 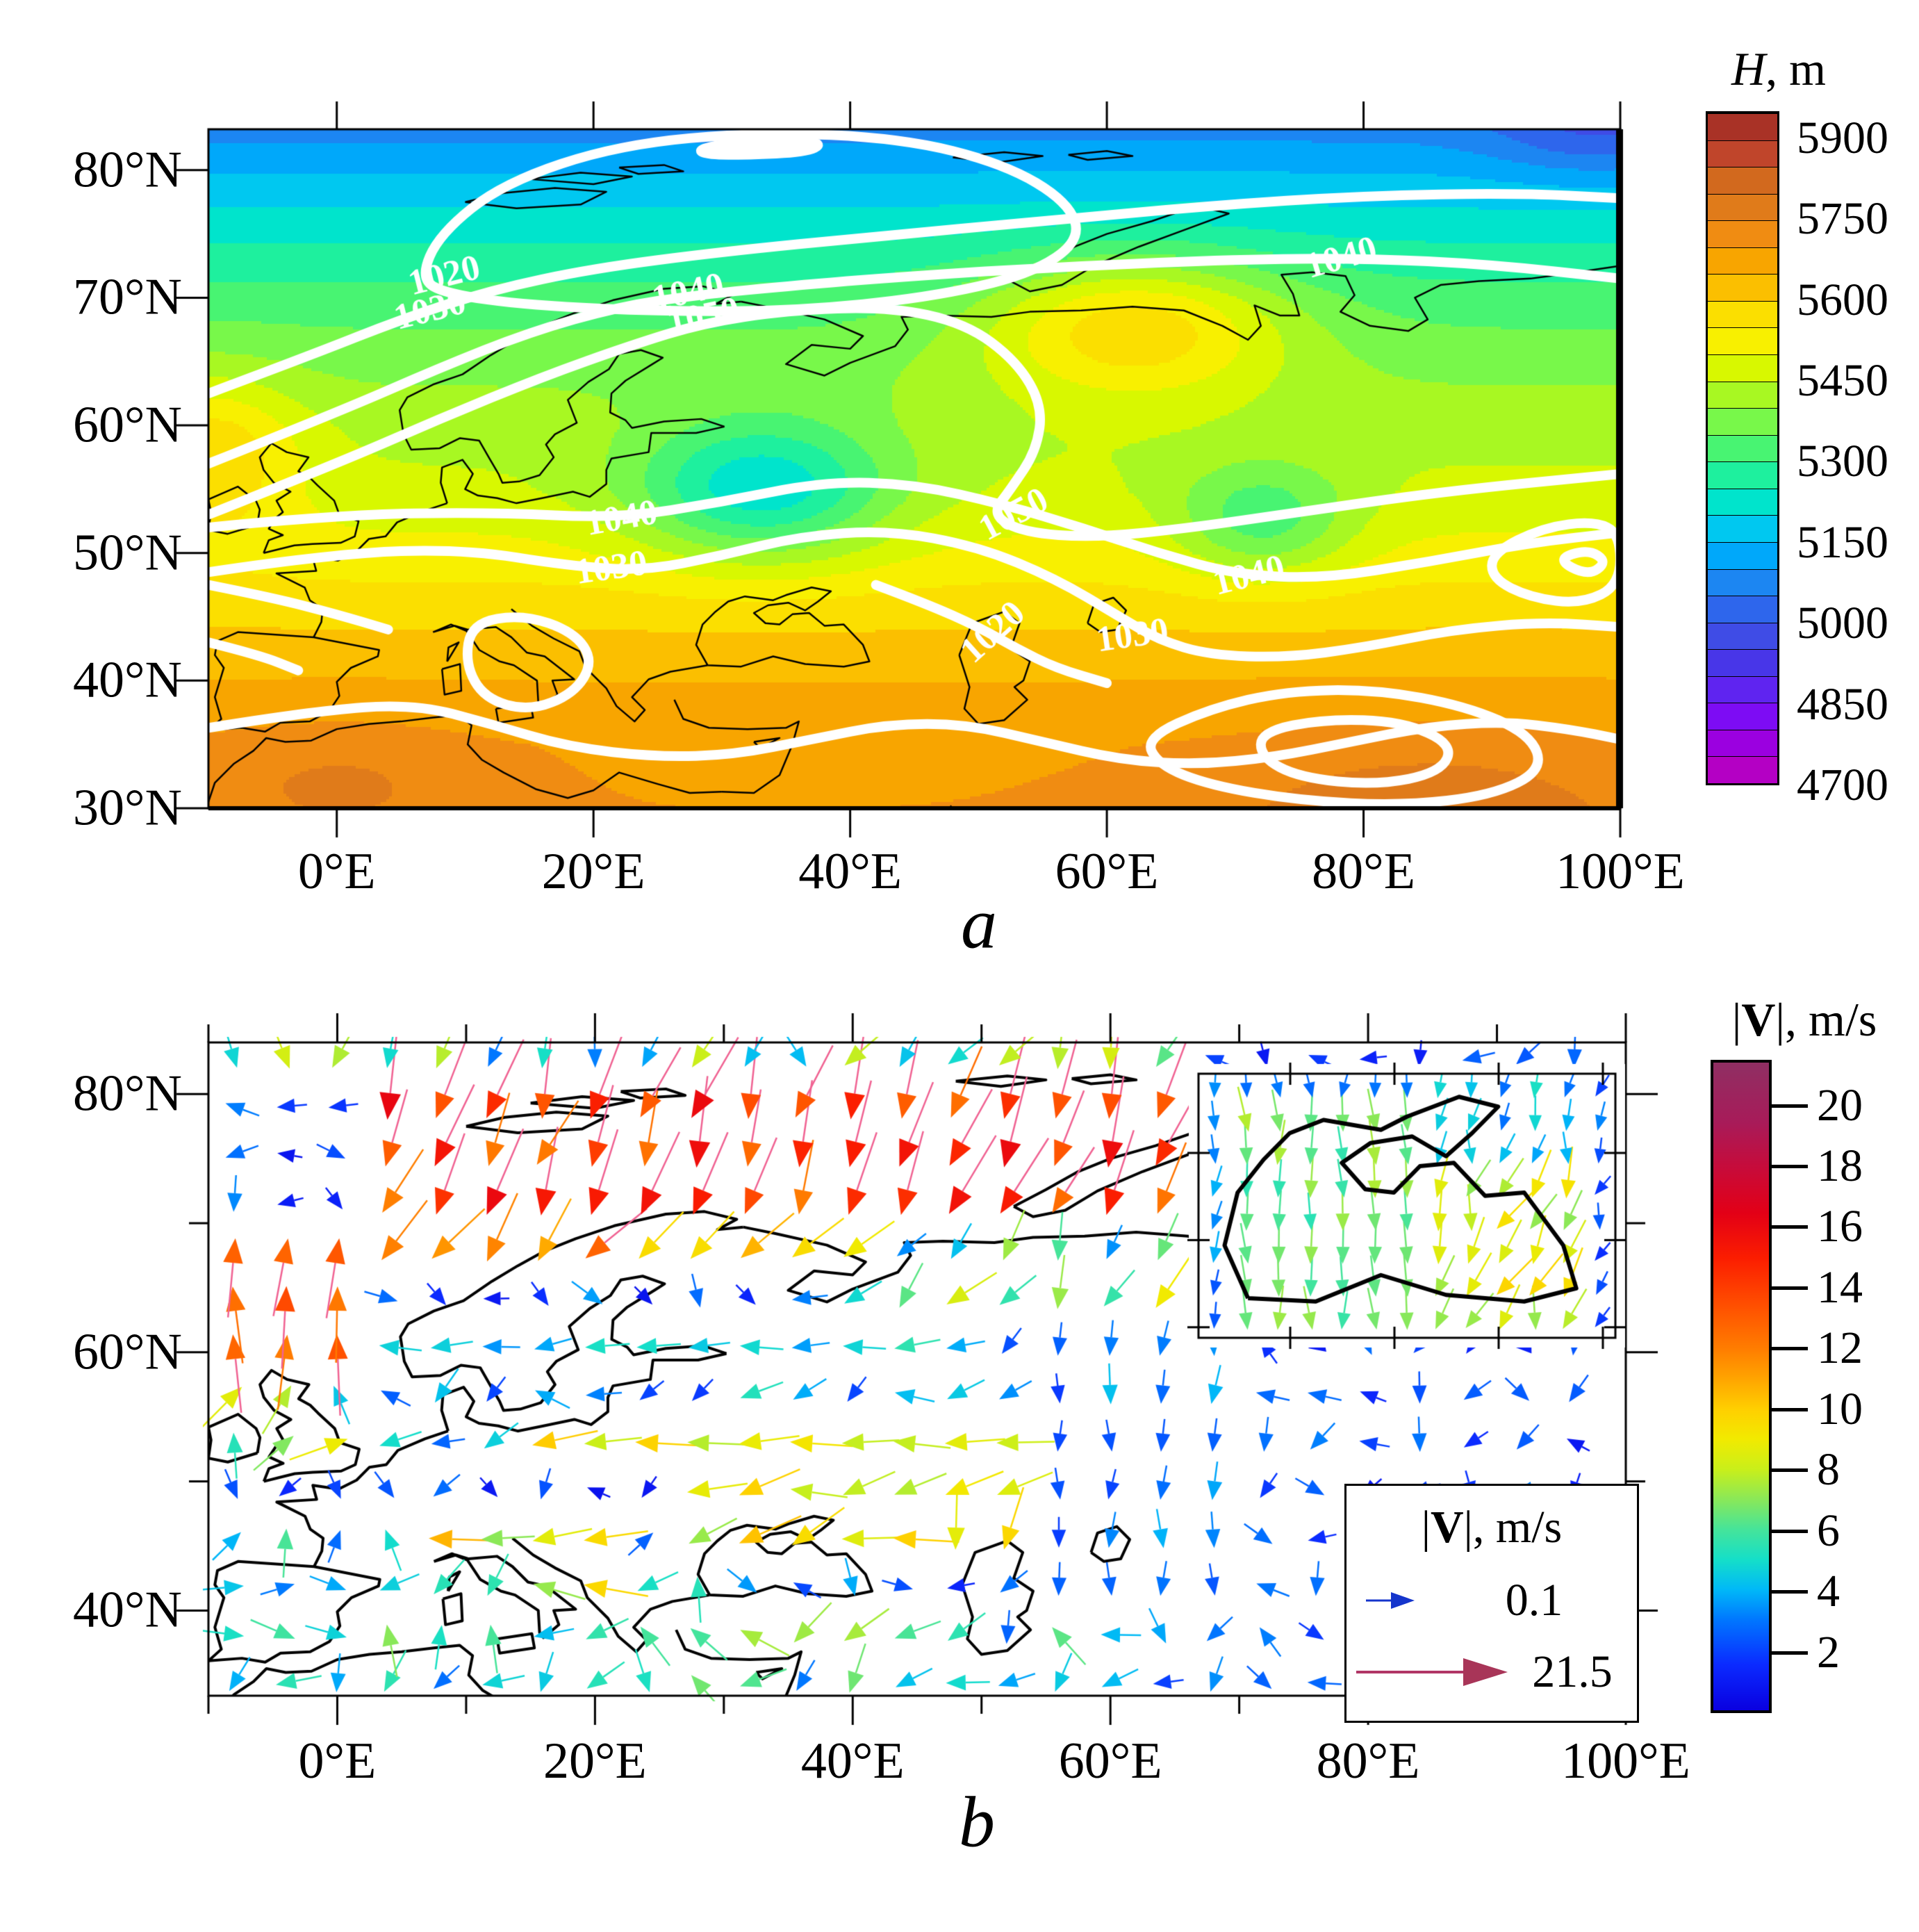 I want to click on colorbar-b-tick-label: 6, so click(x=1828, y=1530).